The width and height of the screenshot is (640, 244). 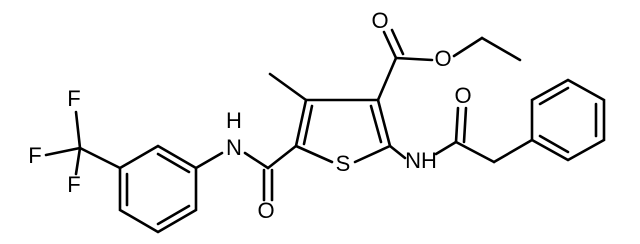 I want to click on atom-label: S, so click(x=343, y=163).